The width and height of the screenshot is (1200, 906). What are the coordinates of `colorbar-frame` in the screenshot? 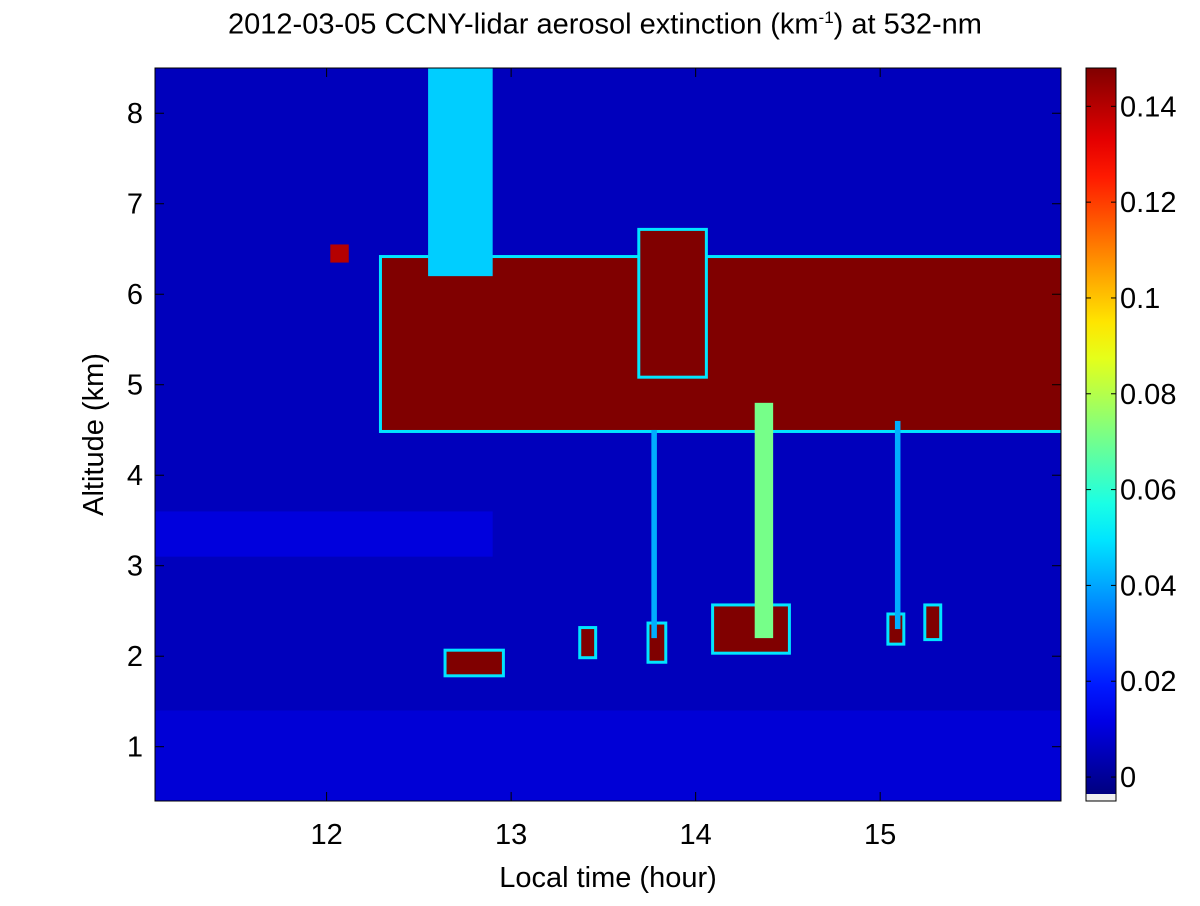 It's located at (1101, 434).